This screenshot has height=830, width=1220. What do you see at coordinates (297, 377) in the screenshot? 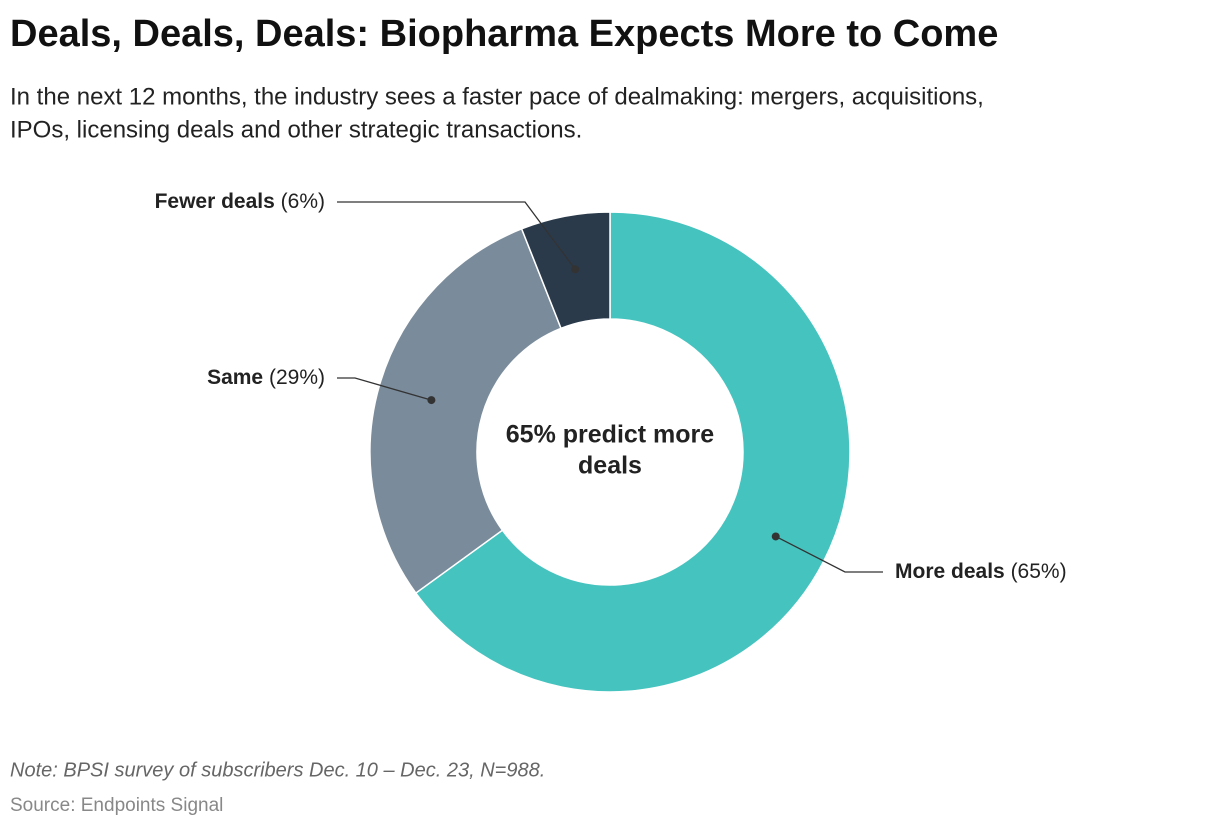
I see `slice-value: (29%)` at bounding box center [297, 377].